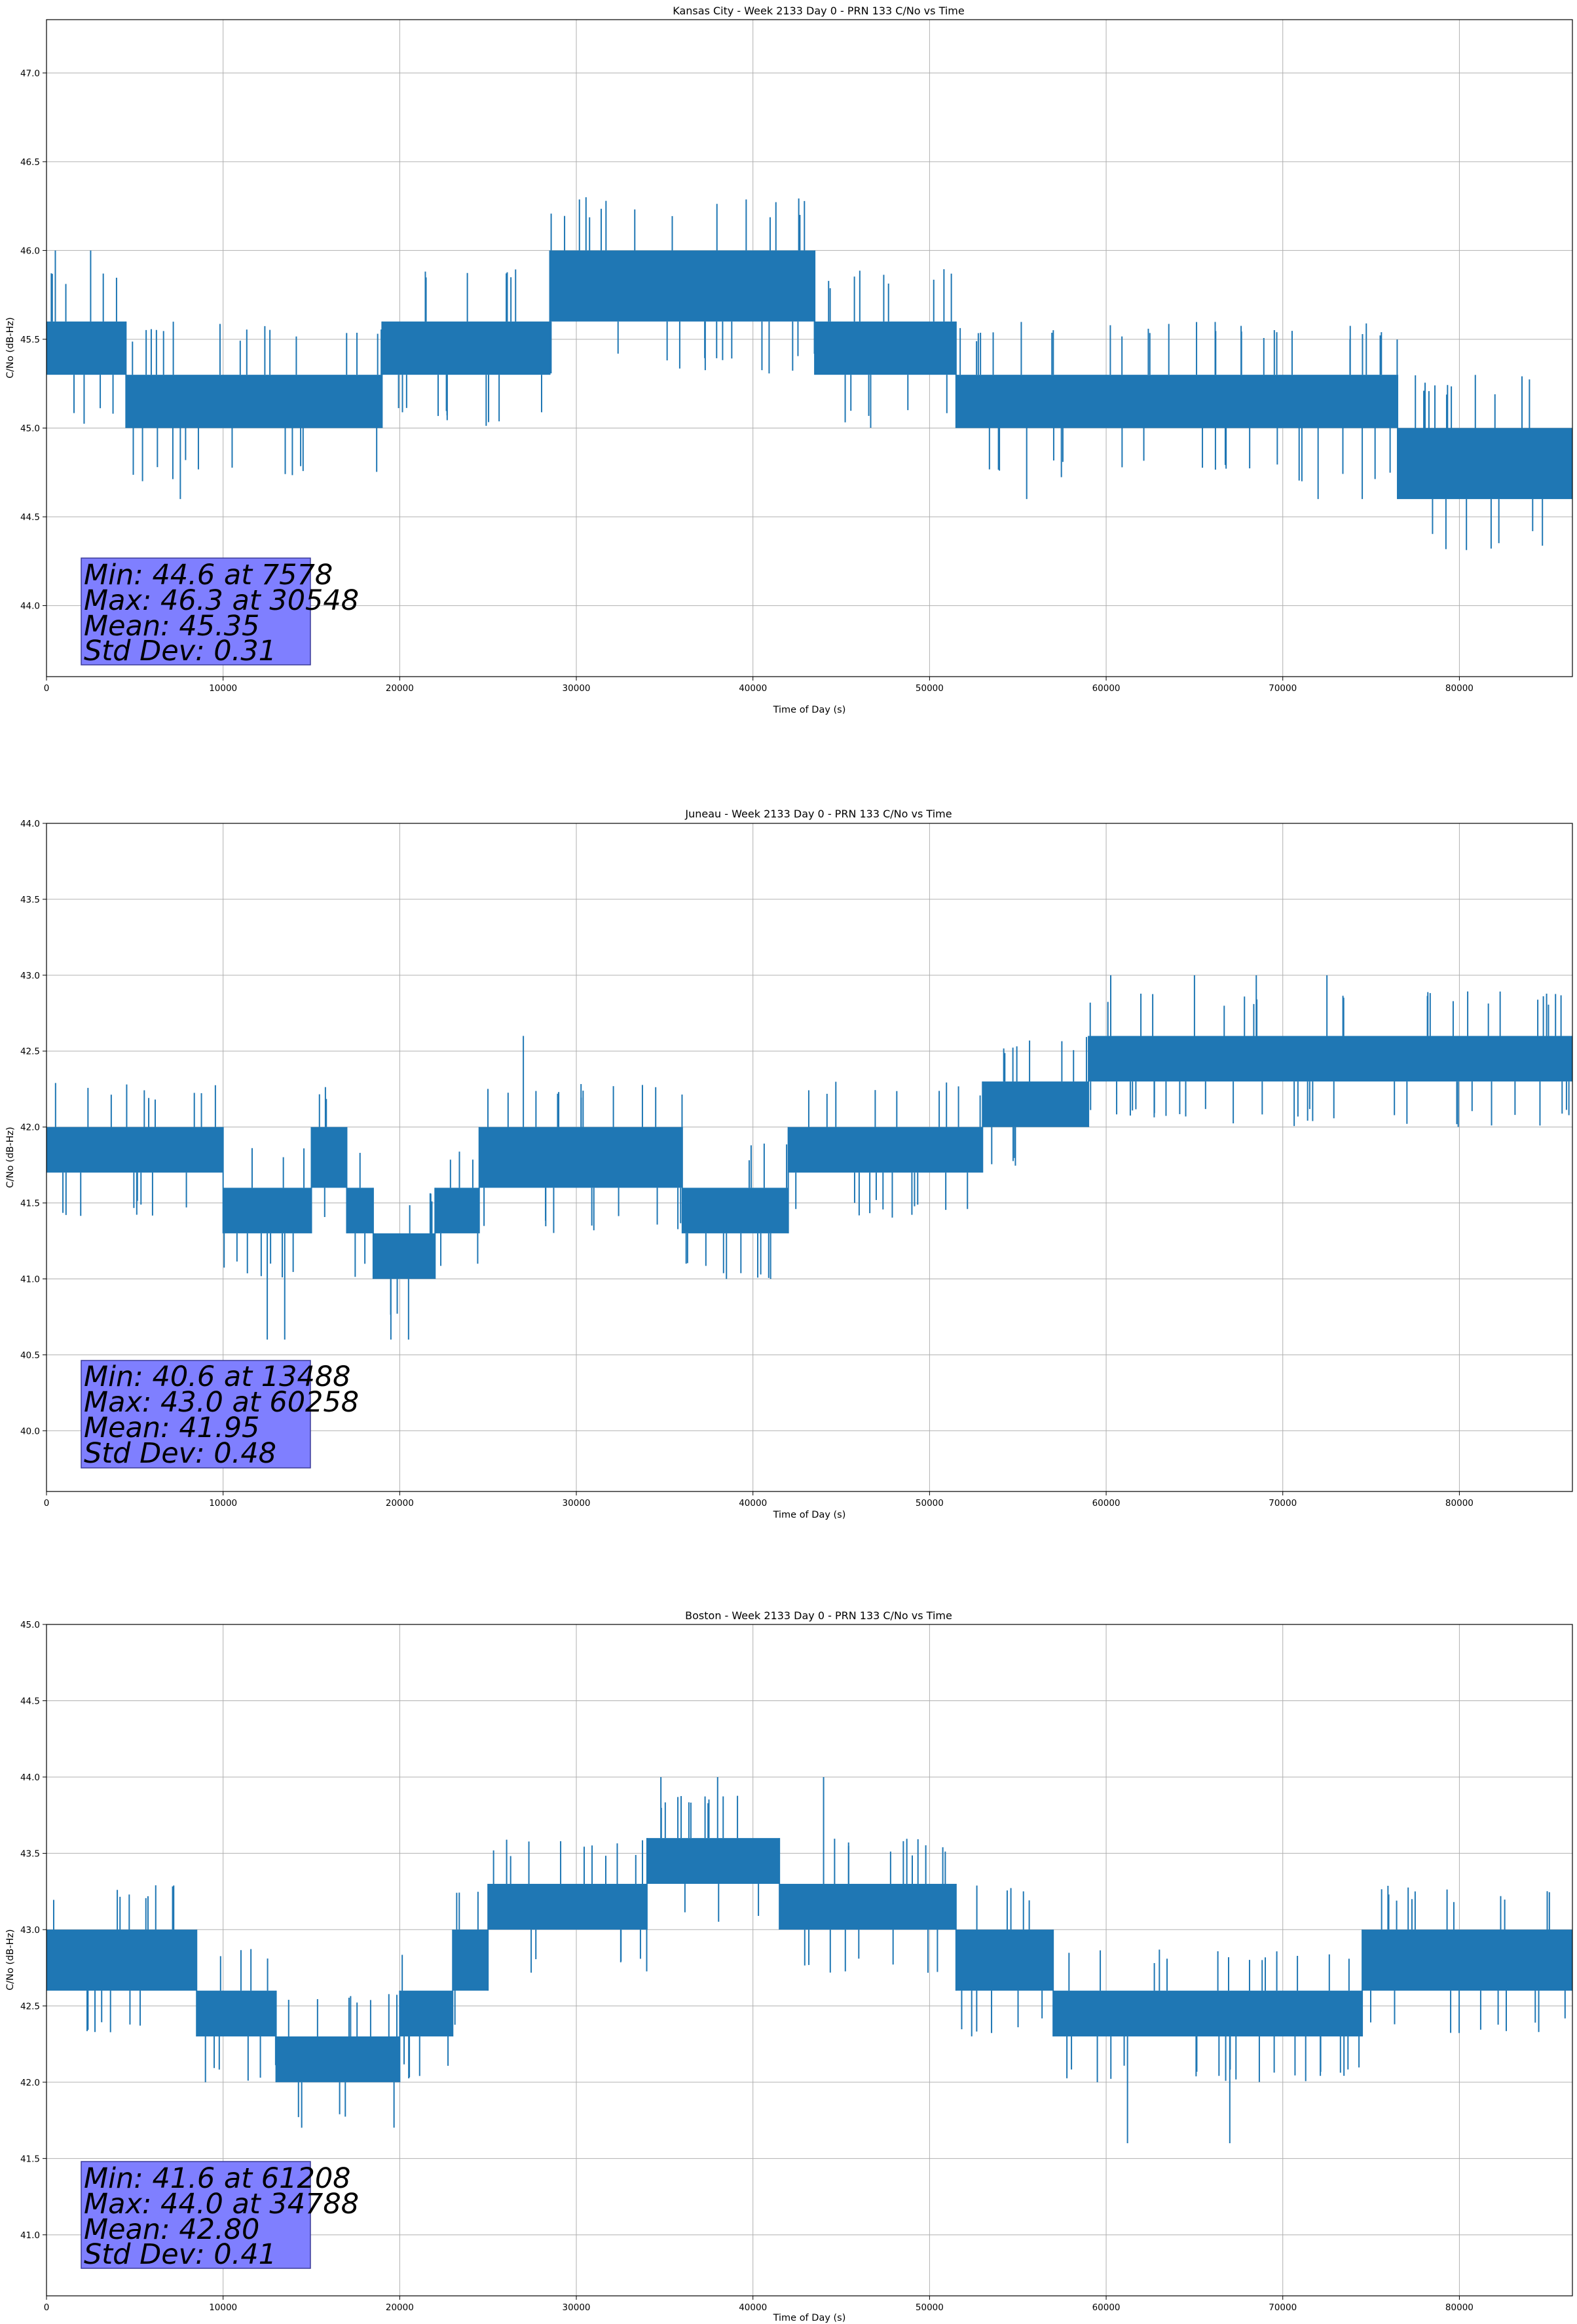 The width and height of the screenshot is (1577, 2324). What do you see at coordinates (180, 651) in the screenshot?
I see `stat-std-dev: Std Dev: 0.31` at bounding box center [180, 651].